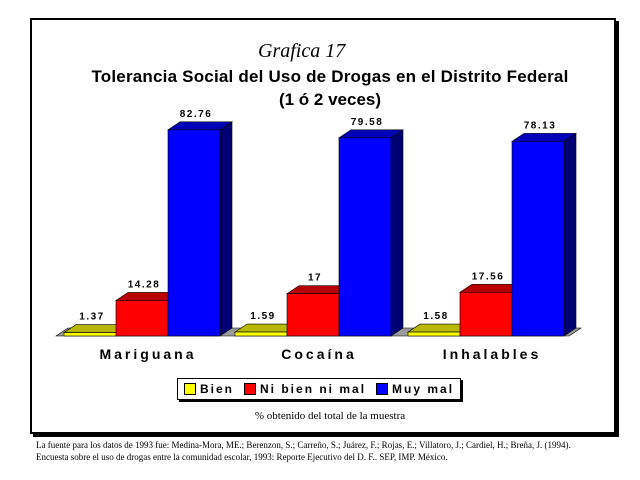 This screenshot has width=640, height=480. What do you see at coordinates (434, 334) in the screenshot?
I see `bar-bien-inhalables` at bounding box center [434, 334].